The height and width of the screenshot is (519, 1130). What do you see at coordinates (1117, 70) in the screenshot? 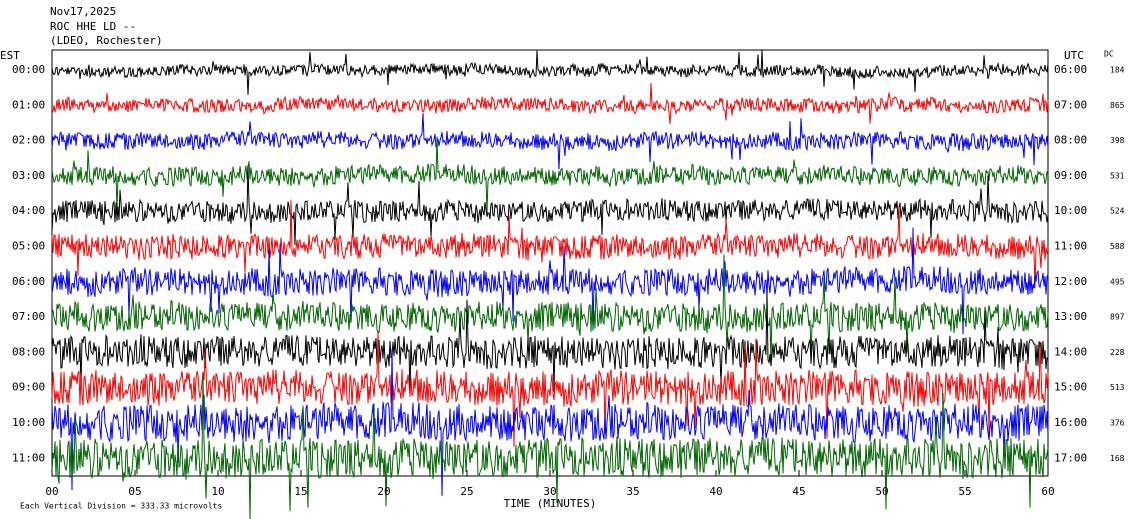
I see `dc-value: 184` at bounding box center [1117, 70].